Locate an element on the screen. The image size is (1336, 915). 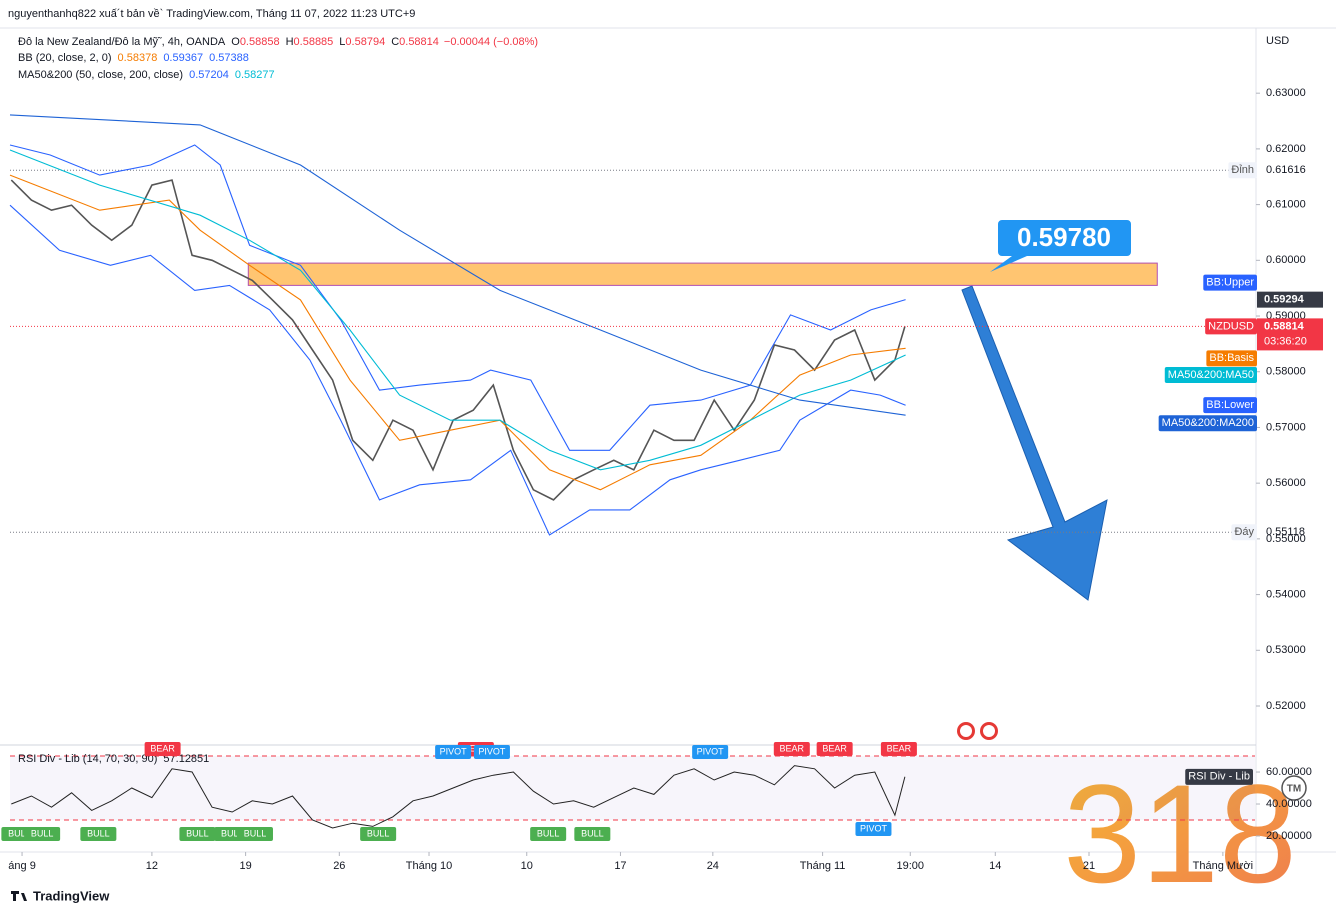
x-tick-label: 12 is located at coordinates (152, 866).